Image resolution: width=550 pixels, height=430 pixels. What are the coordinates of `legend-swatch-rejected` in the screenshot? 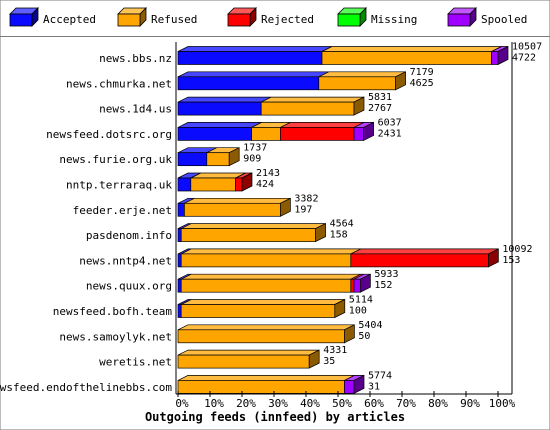 It's located at (239, 20).